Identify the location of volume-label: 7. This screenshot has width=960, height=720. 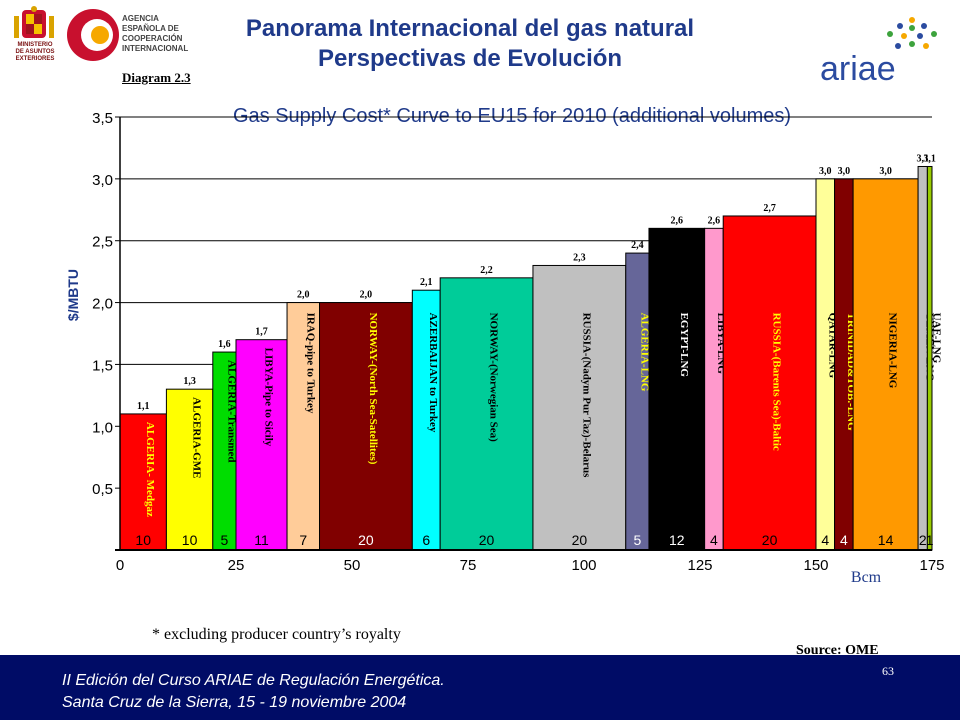
(303, 540).